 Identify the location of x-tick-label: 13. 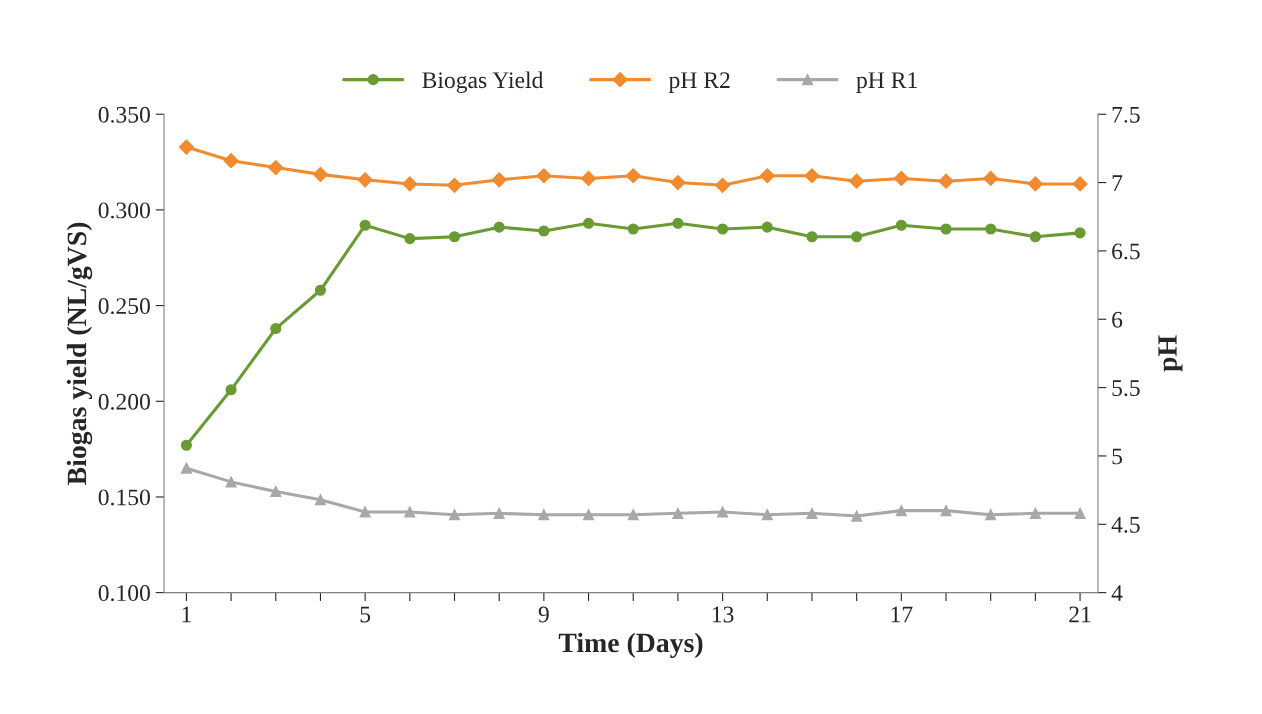
(723, 614).